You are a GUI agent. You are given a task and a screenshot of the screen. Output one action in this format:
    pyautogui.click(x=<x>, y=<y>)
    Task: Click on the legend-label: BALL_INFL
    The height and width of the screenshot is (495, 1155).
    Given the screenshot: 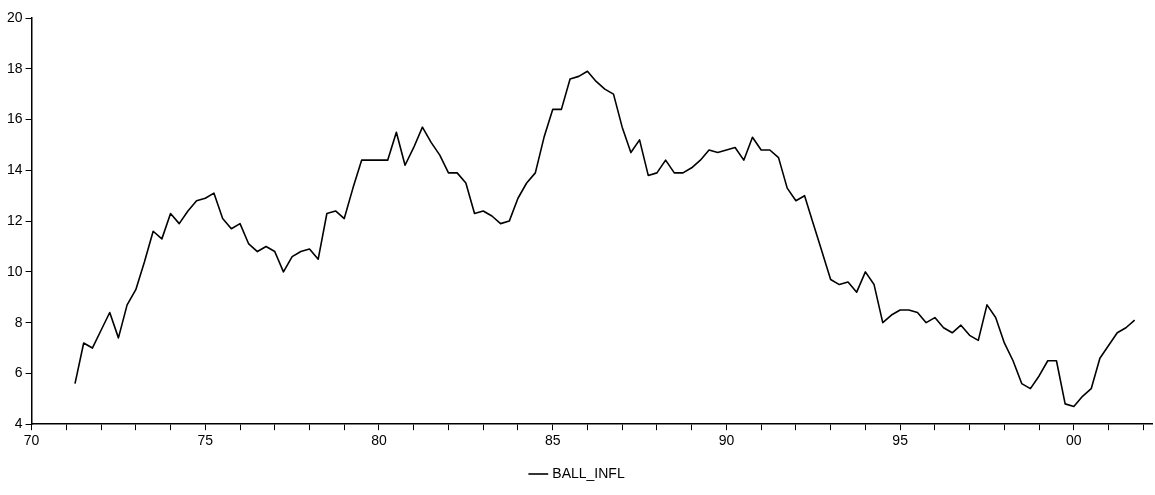 What is the action you would take?
    pyautogui.click(x=588, y=472)
    